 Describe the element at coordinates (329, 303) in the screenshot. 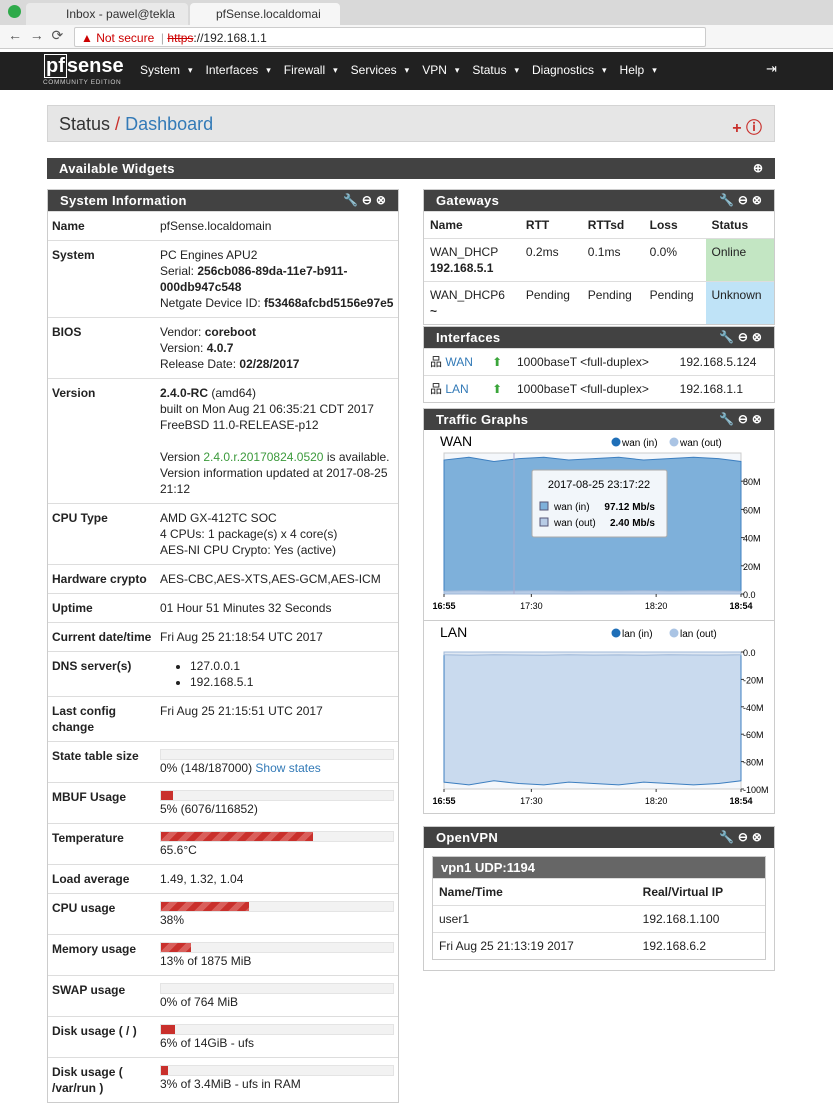

I see `bold-text: f53468afcbd5156e97e5` at that location.